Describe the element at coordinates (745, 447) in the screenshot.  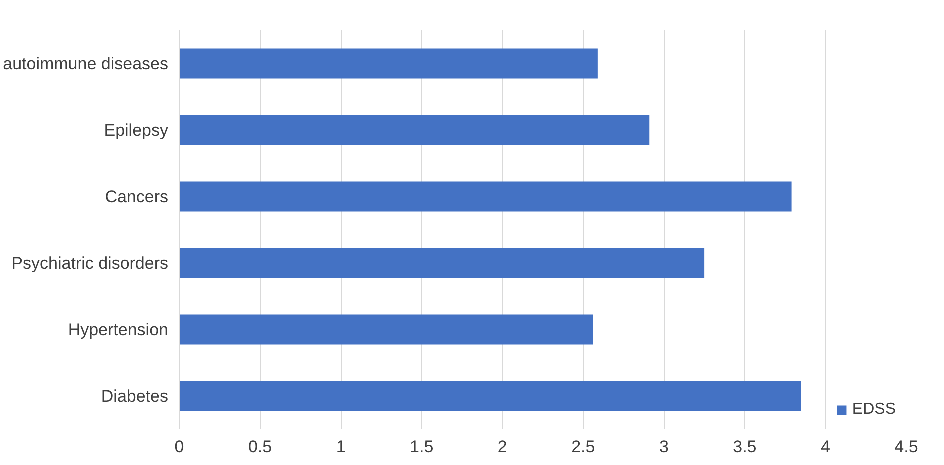
I see `x-tick-label: 3.5` at that location.